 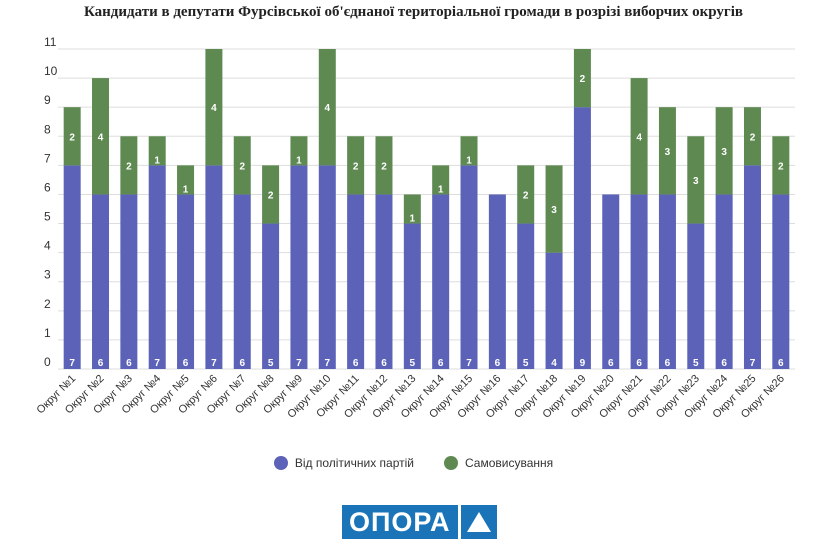 I want to click on logo-triangle-icon, so click(x=478, y=522).